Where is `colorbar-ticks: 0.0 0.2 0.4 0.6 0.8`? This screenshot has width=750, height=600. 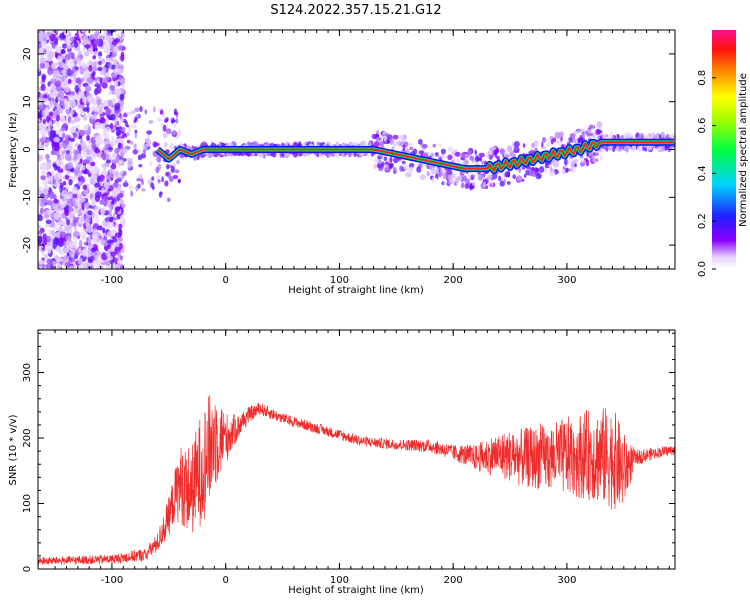 colorbar-ticks: 0.0 0.2 0.4 0.6 0.8 is located at coordinates (706, 173).